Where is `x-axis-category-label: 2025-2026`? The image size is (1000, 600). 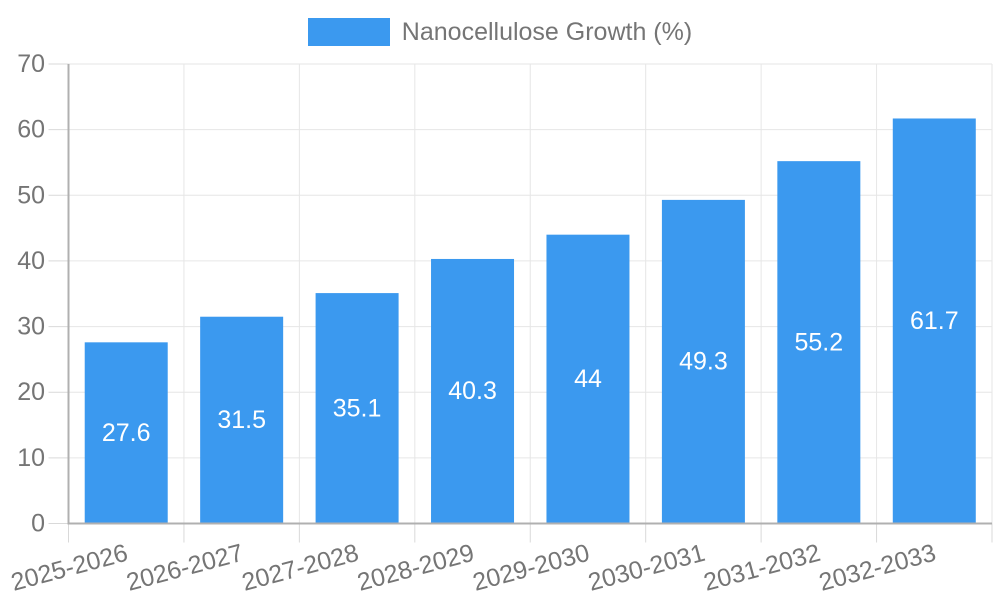 x-axis-category-label: 2025-2026 is located at coordinates (69, 568).